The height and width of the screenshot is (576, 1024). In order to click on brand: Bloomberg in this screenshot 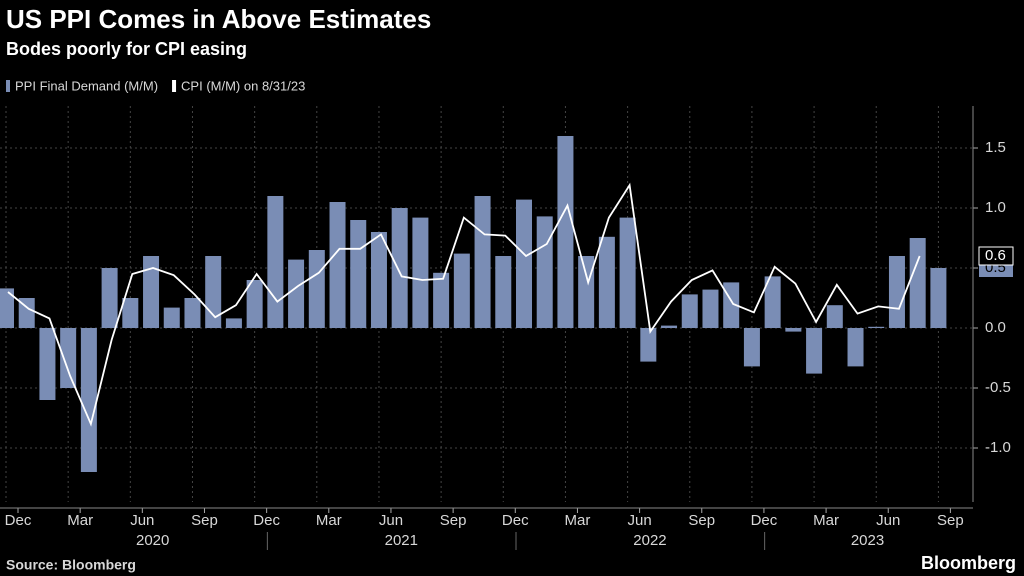, I will do `click(968, 563)`.